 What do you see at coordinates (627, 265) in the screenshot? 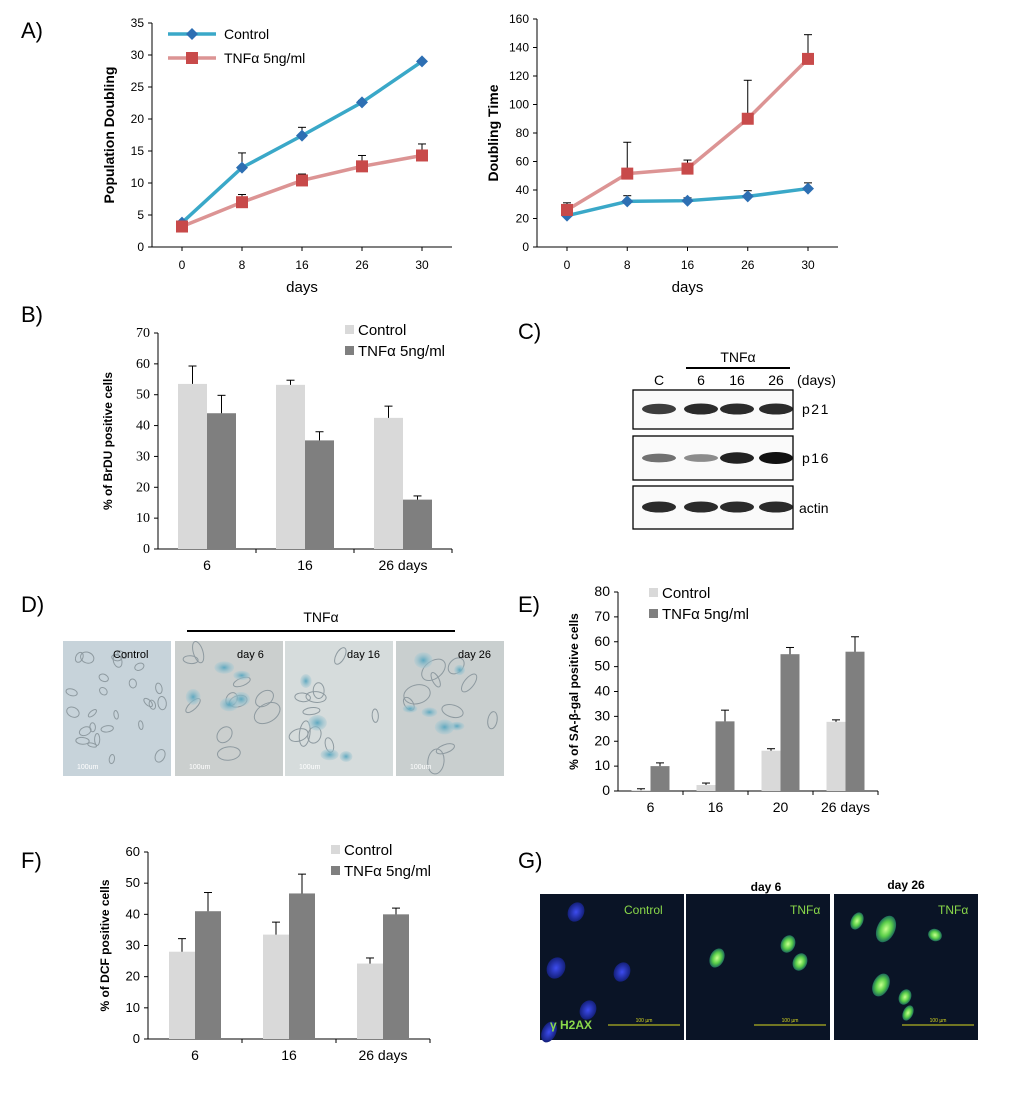
I see `x-tick-label: 8` at bounding box center [627, 265].